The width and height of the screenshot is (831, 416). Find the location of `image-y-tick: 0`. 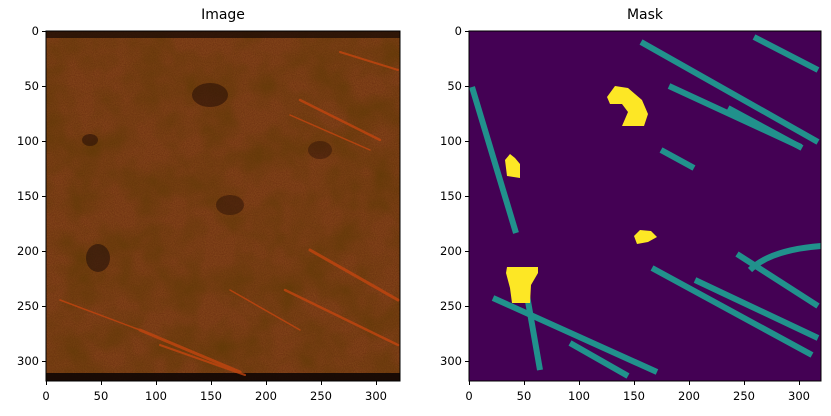

image-y-tick: 0 is located at coordinates (35, 31).